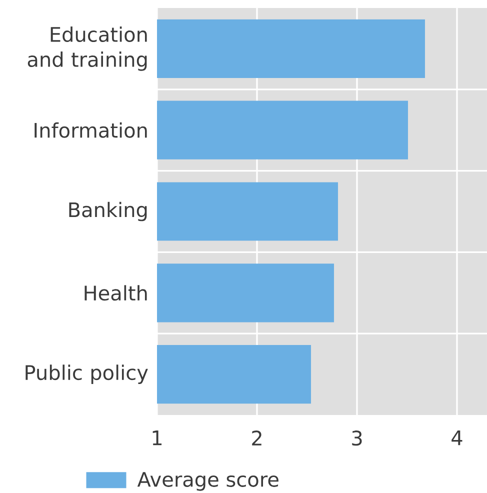 This screenshot has width=487, height=493. I want to click on x-tick-label: 1, so click(157, 438).